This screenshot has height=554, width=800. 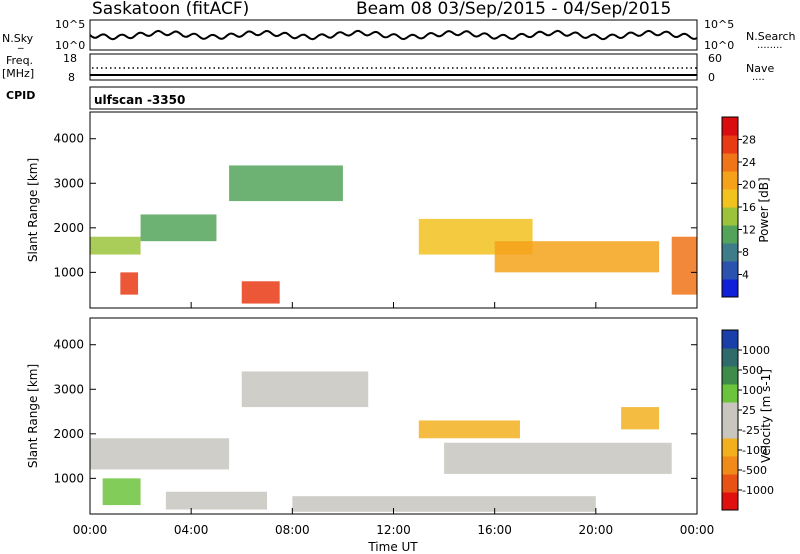 I want to click on nsky-label: N.Sky, so click(x=18, y=38).